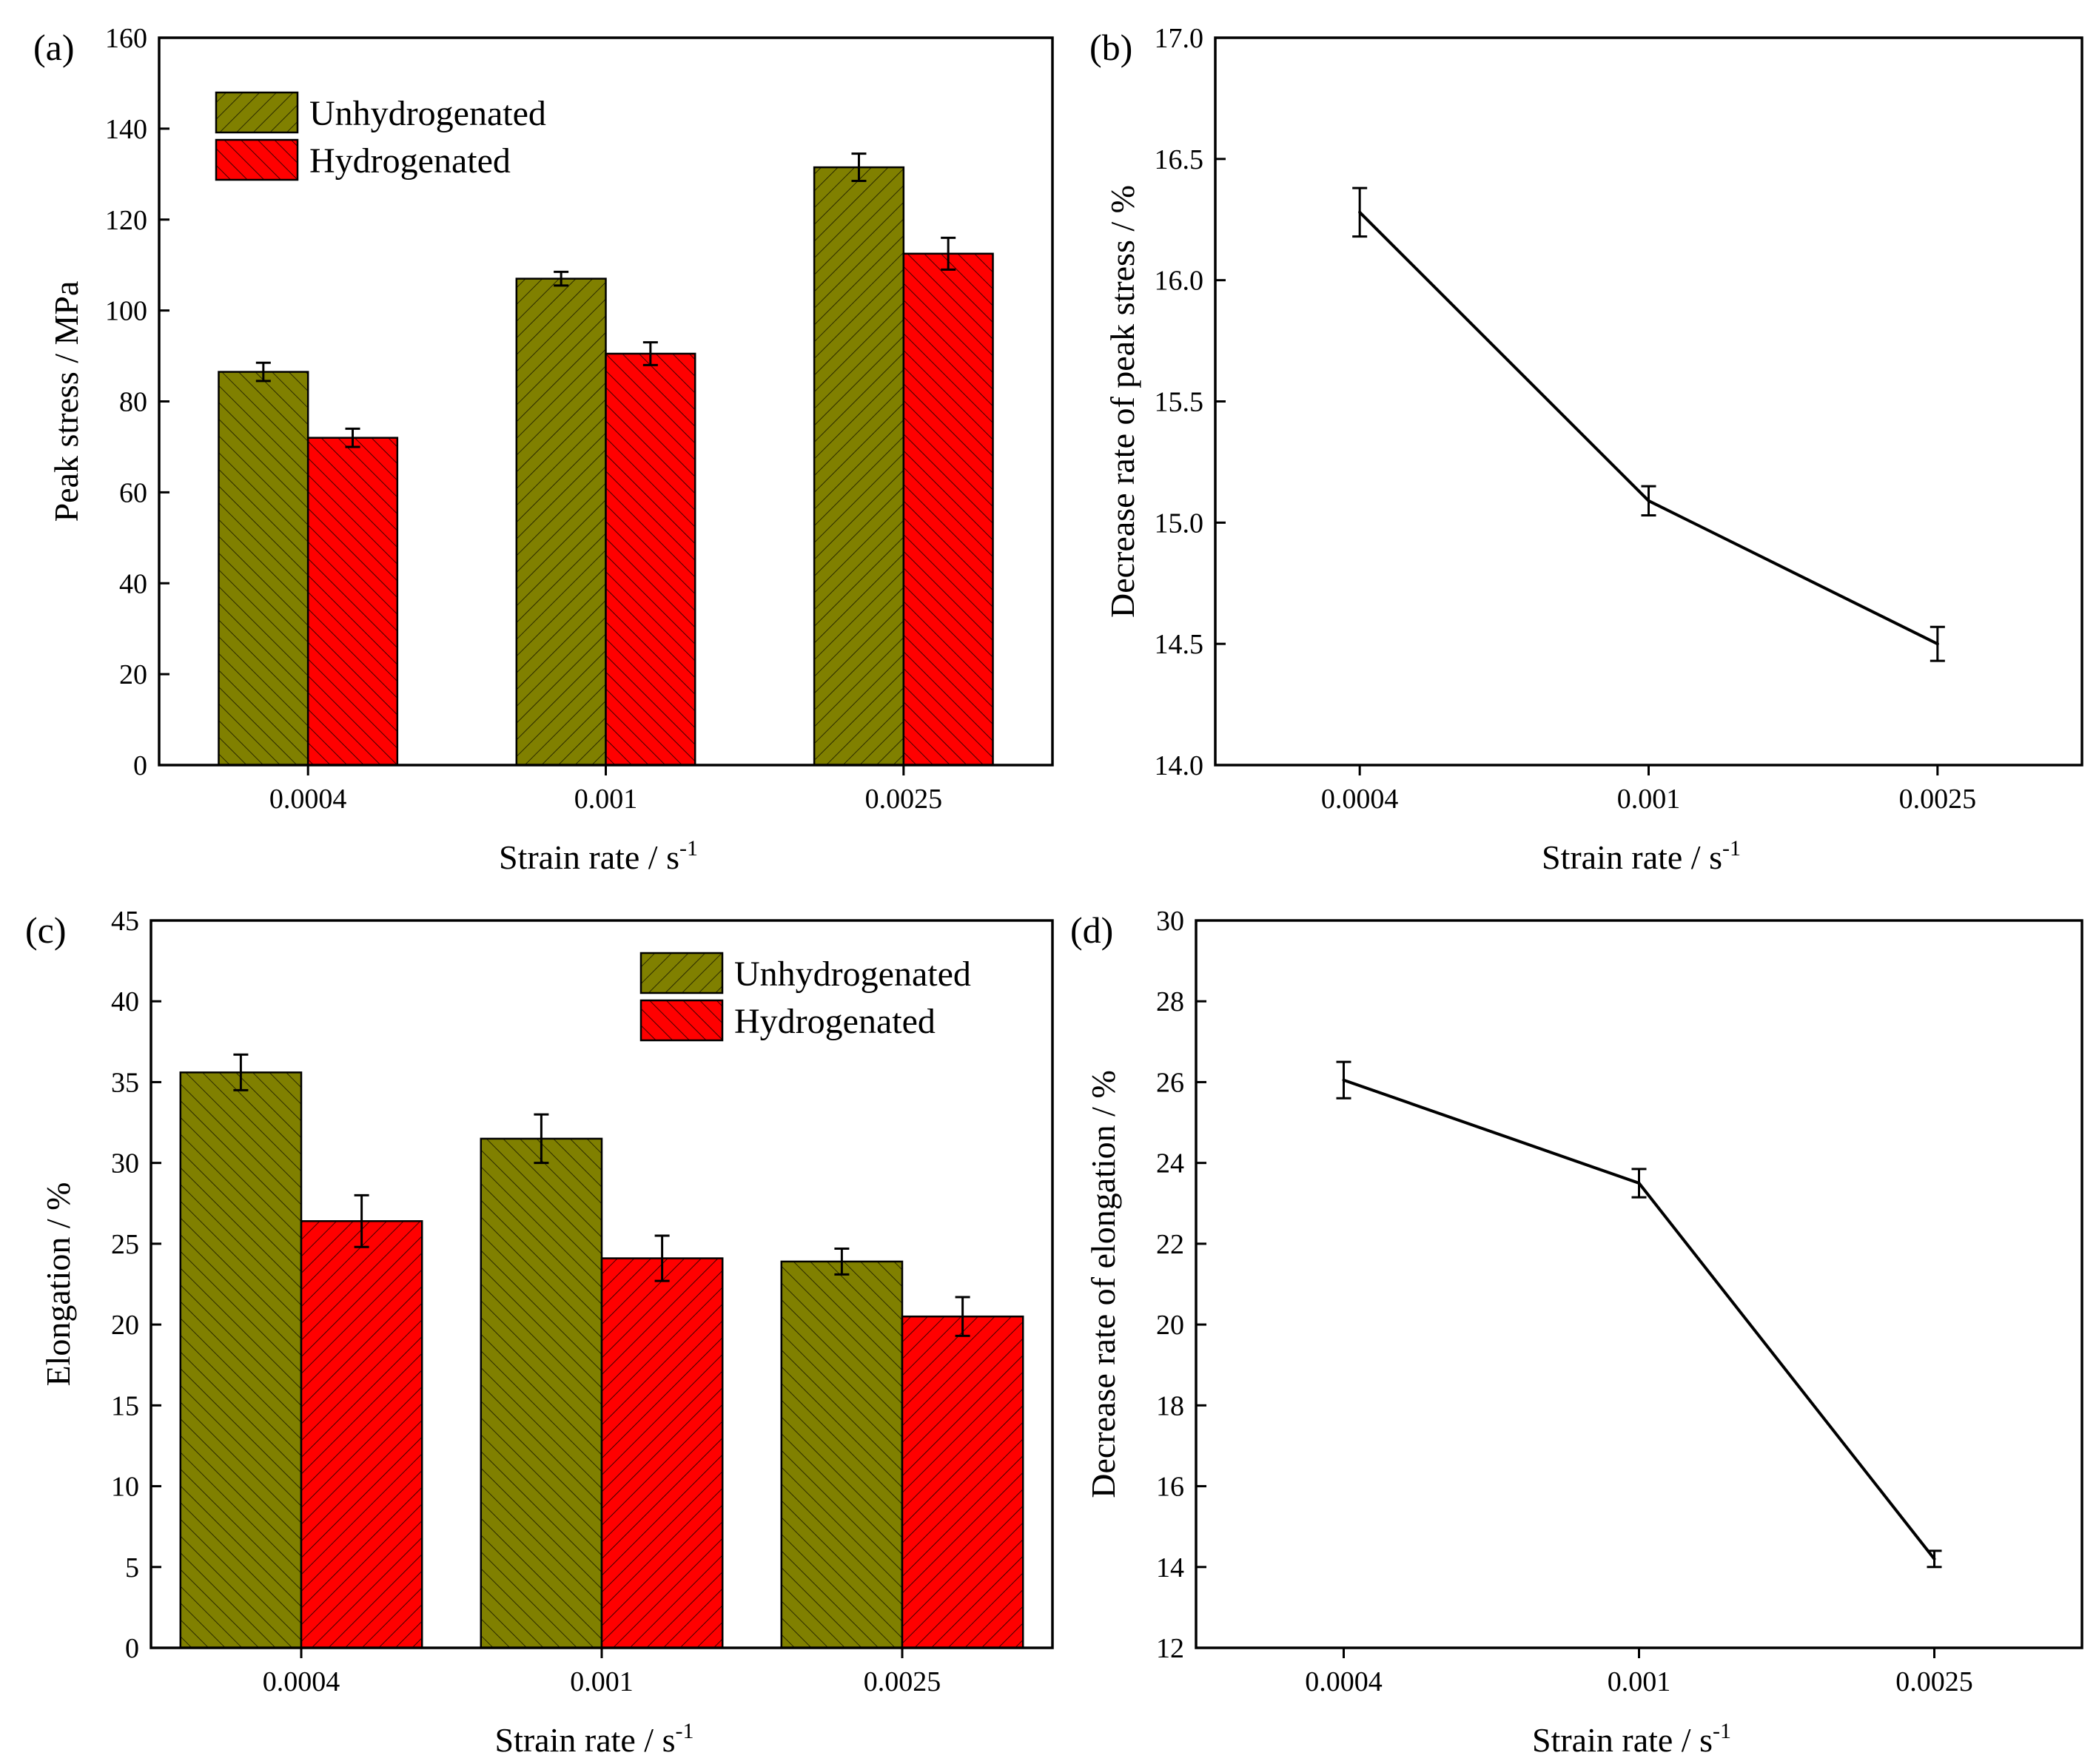 The width and height of the screenshot is (2099, 1764). I want to click on y-tick-label: 16.5, so click(1179, 159).